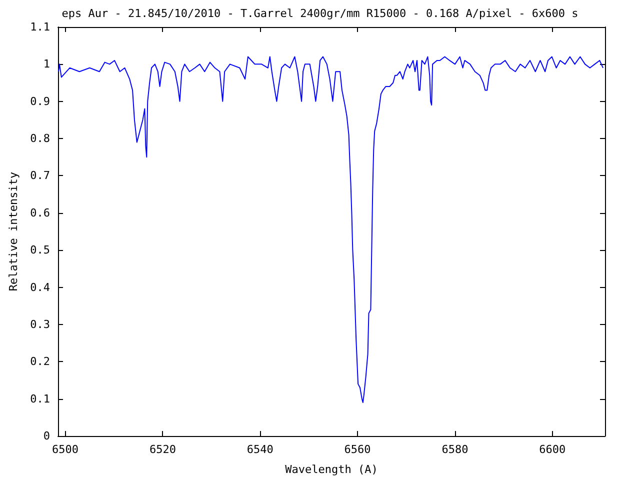 This screenshot has height=480, width=640. Describe the element at coordinates (331, 469) in the screenshot. I see `x-axis-title: Wavelength (A)` at that location.